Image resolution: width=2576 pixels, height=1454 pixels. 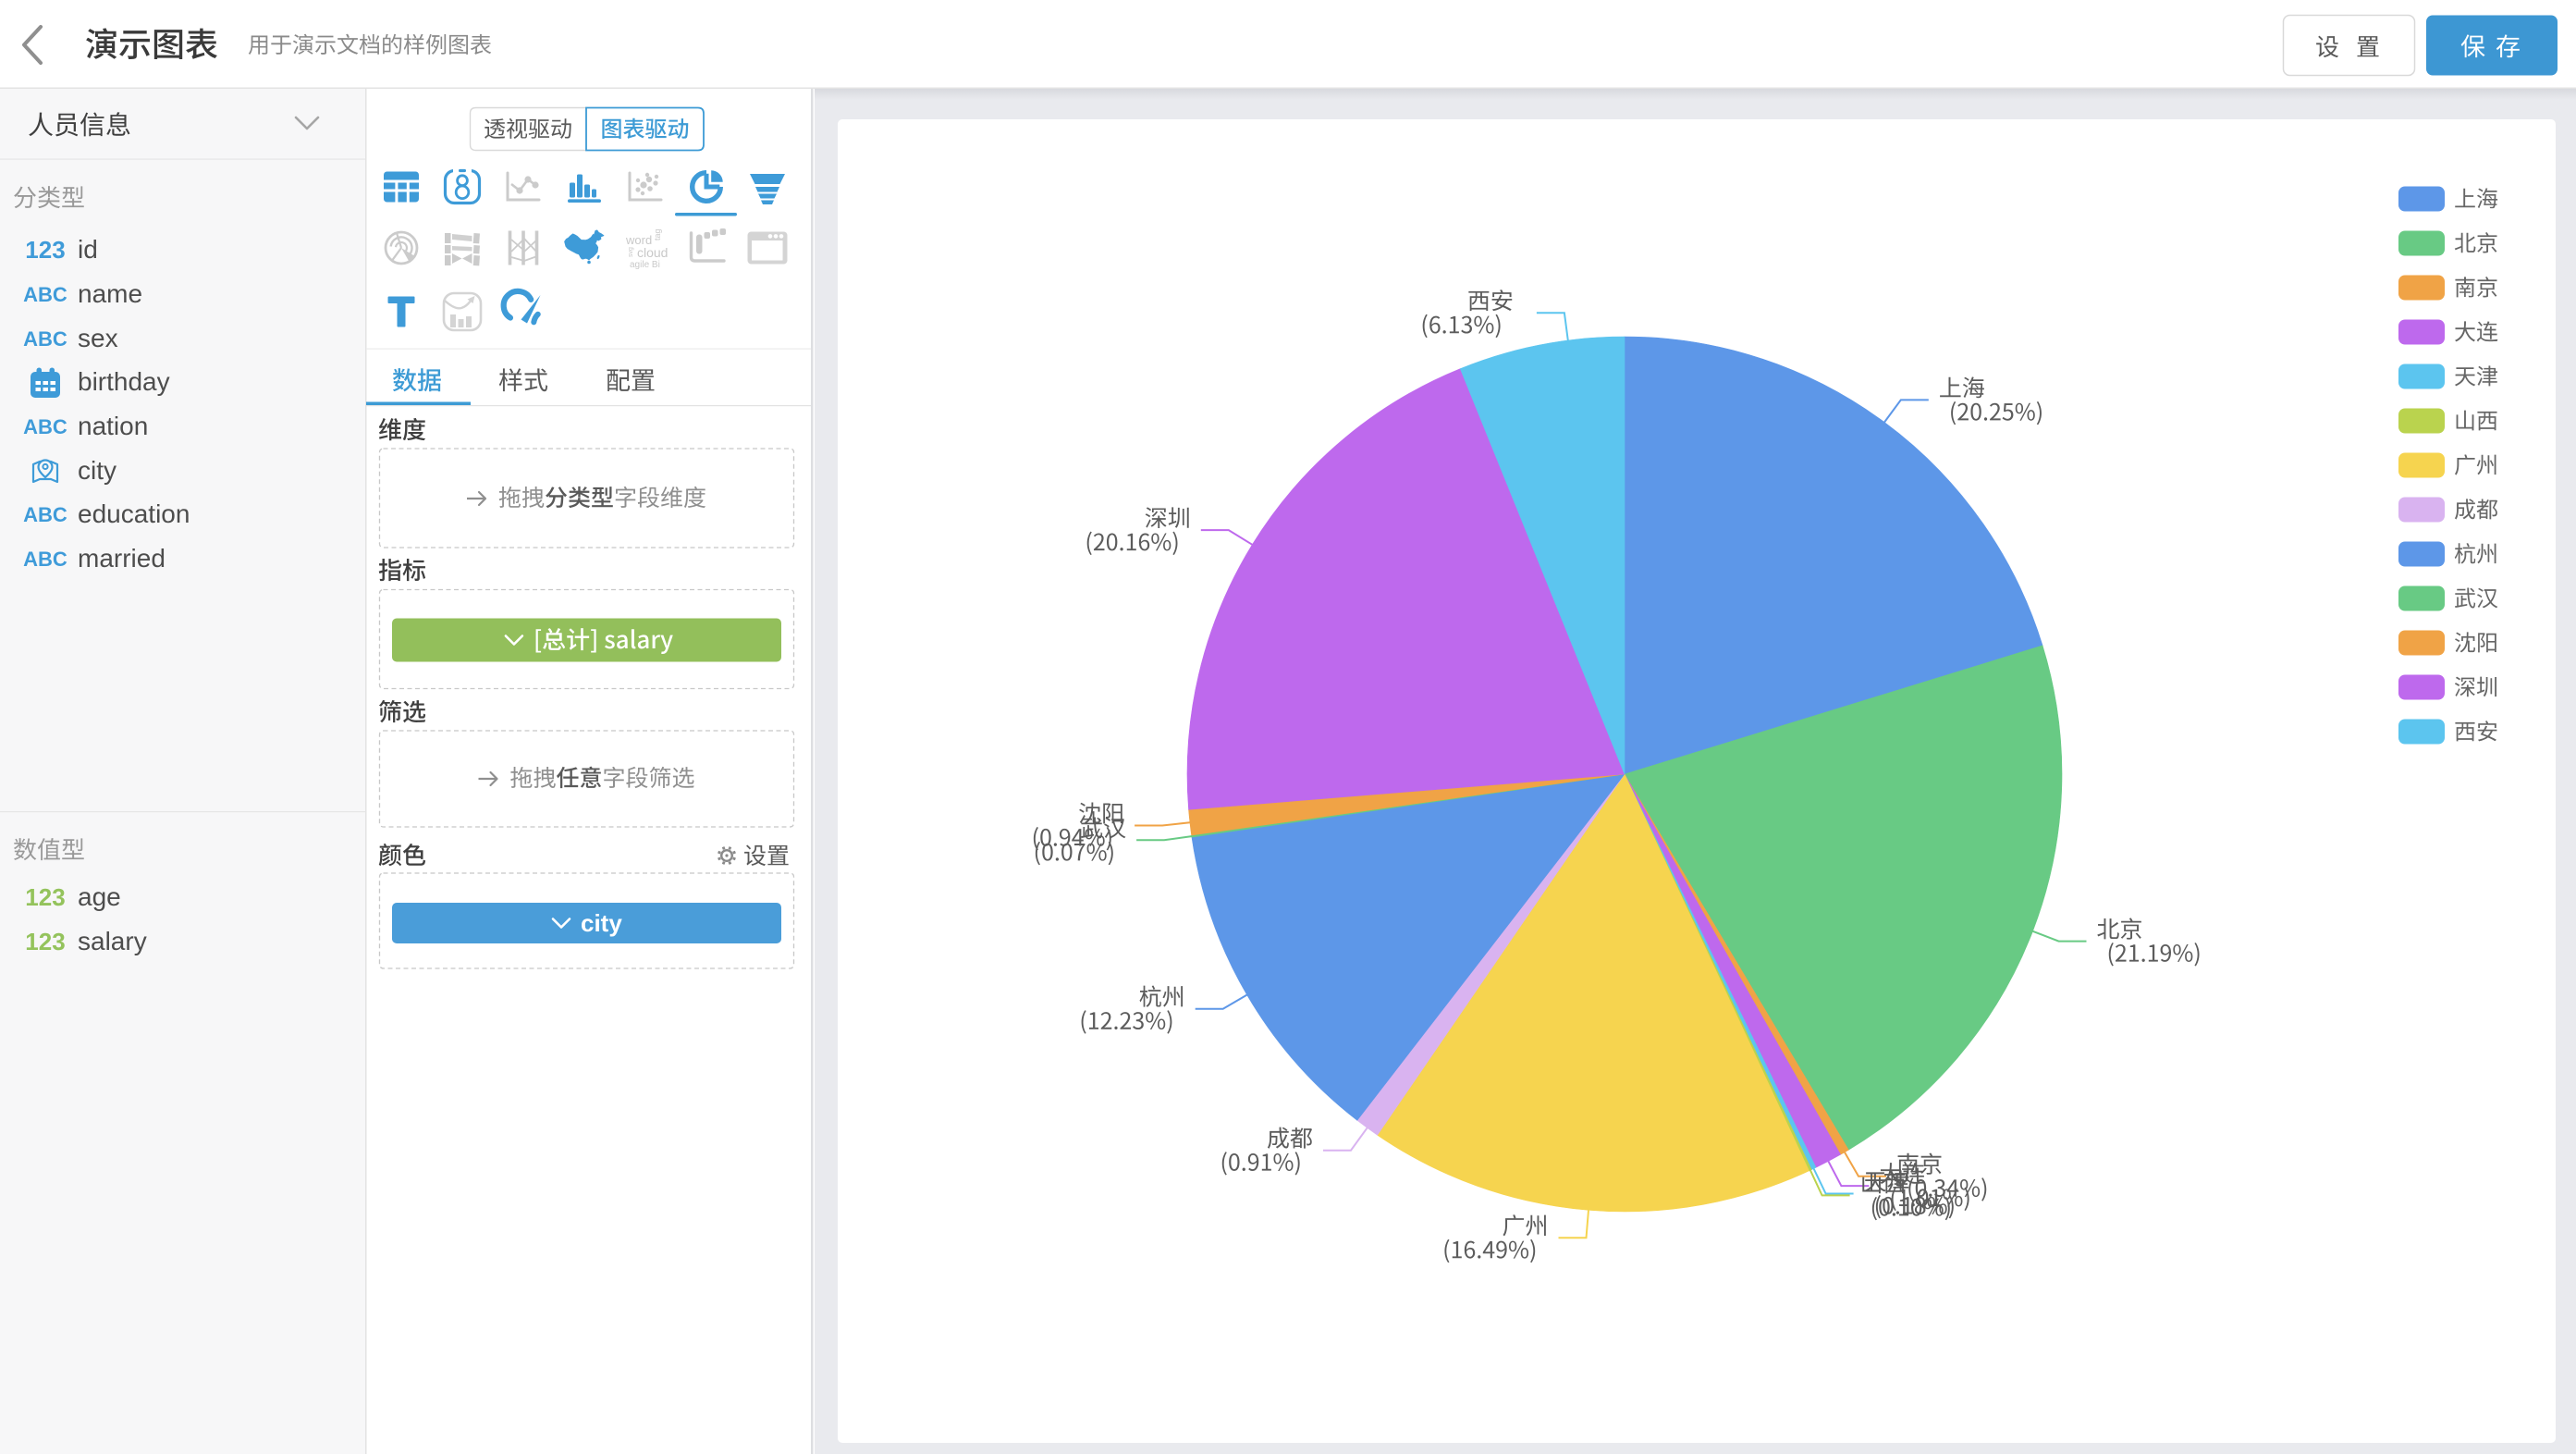 I want to click on svg-text: svg, so click(x=631, y=252).